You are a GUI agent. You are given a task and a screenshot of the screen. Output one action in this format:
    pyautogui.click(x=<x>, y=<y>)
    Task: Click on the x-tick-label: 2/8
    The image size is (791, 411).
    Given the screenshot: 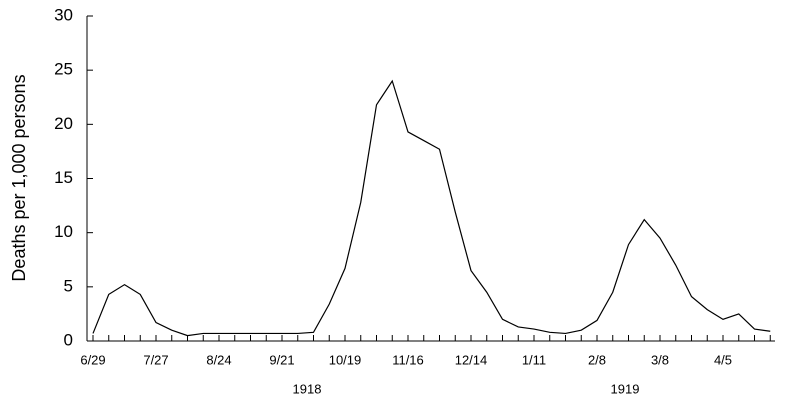 What is the action you would take?
    pyautogui.click(x=597, y=359)
    